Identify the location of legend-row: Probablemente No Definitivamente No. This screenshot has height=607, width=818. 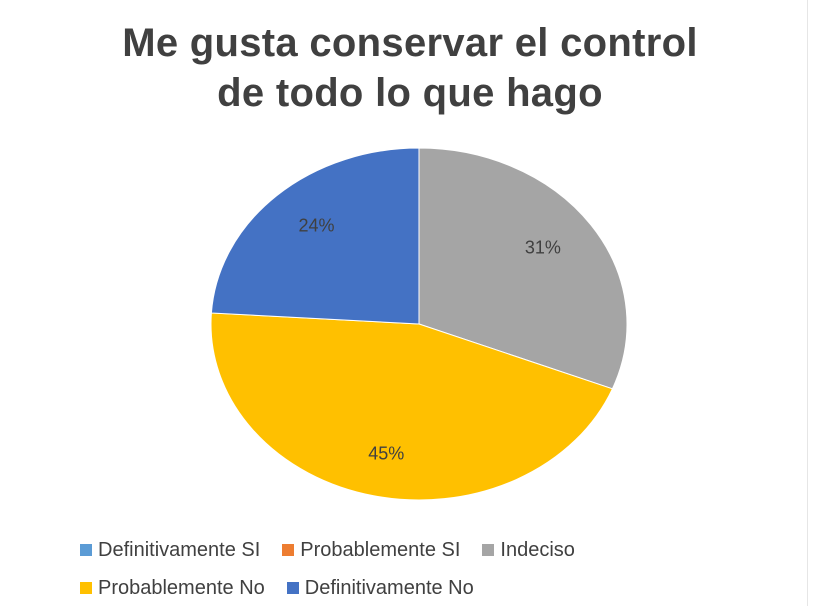
(400, 588).